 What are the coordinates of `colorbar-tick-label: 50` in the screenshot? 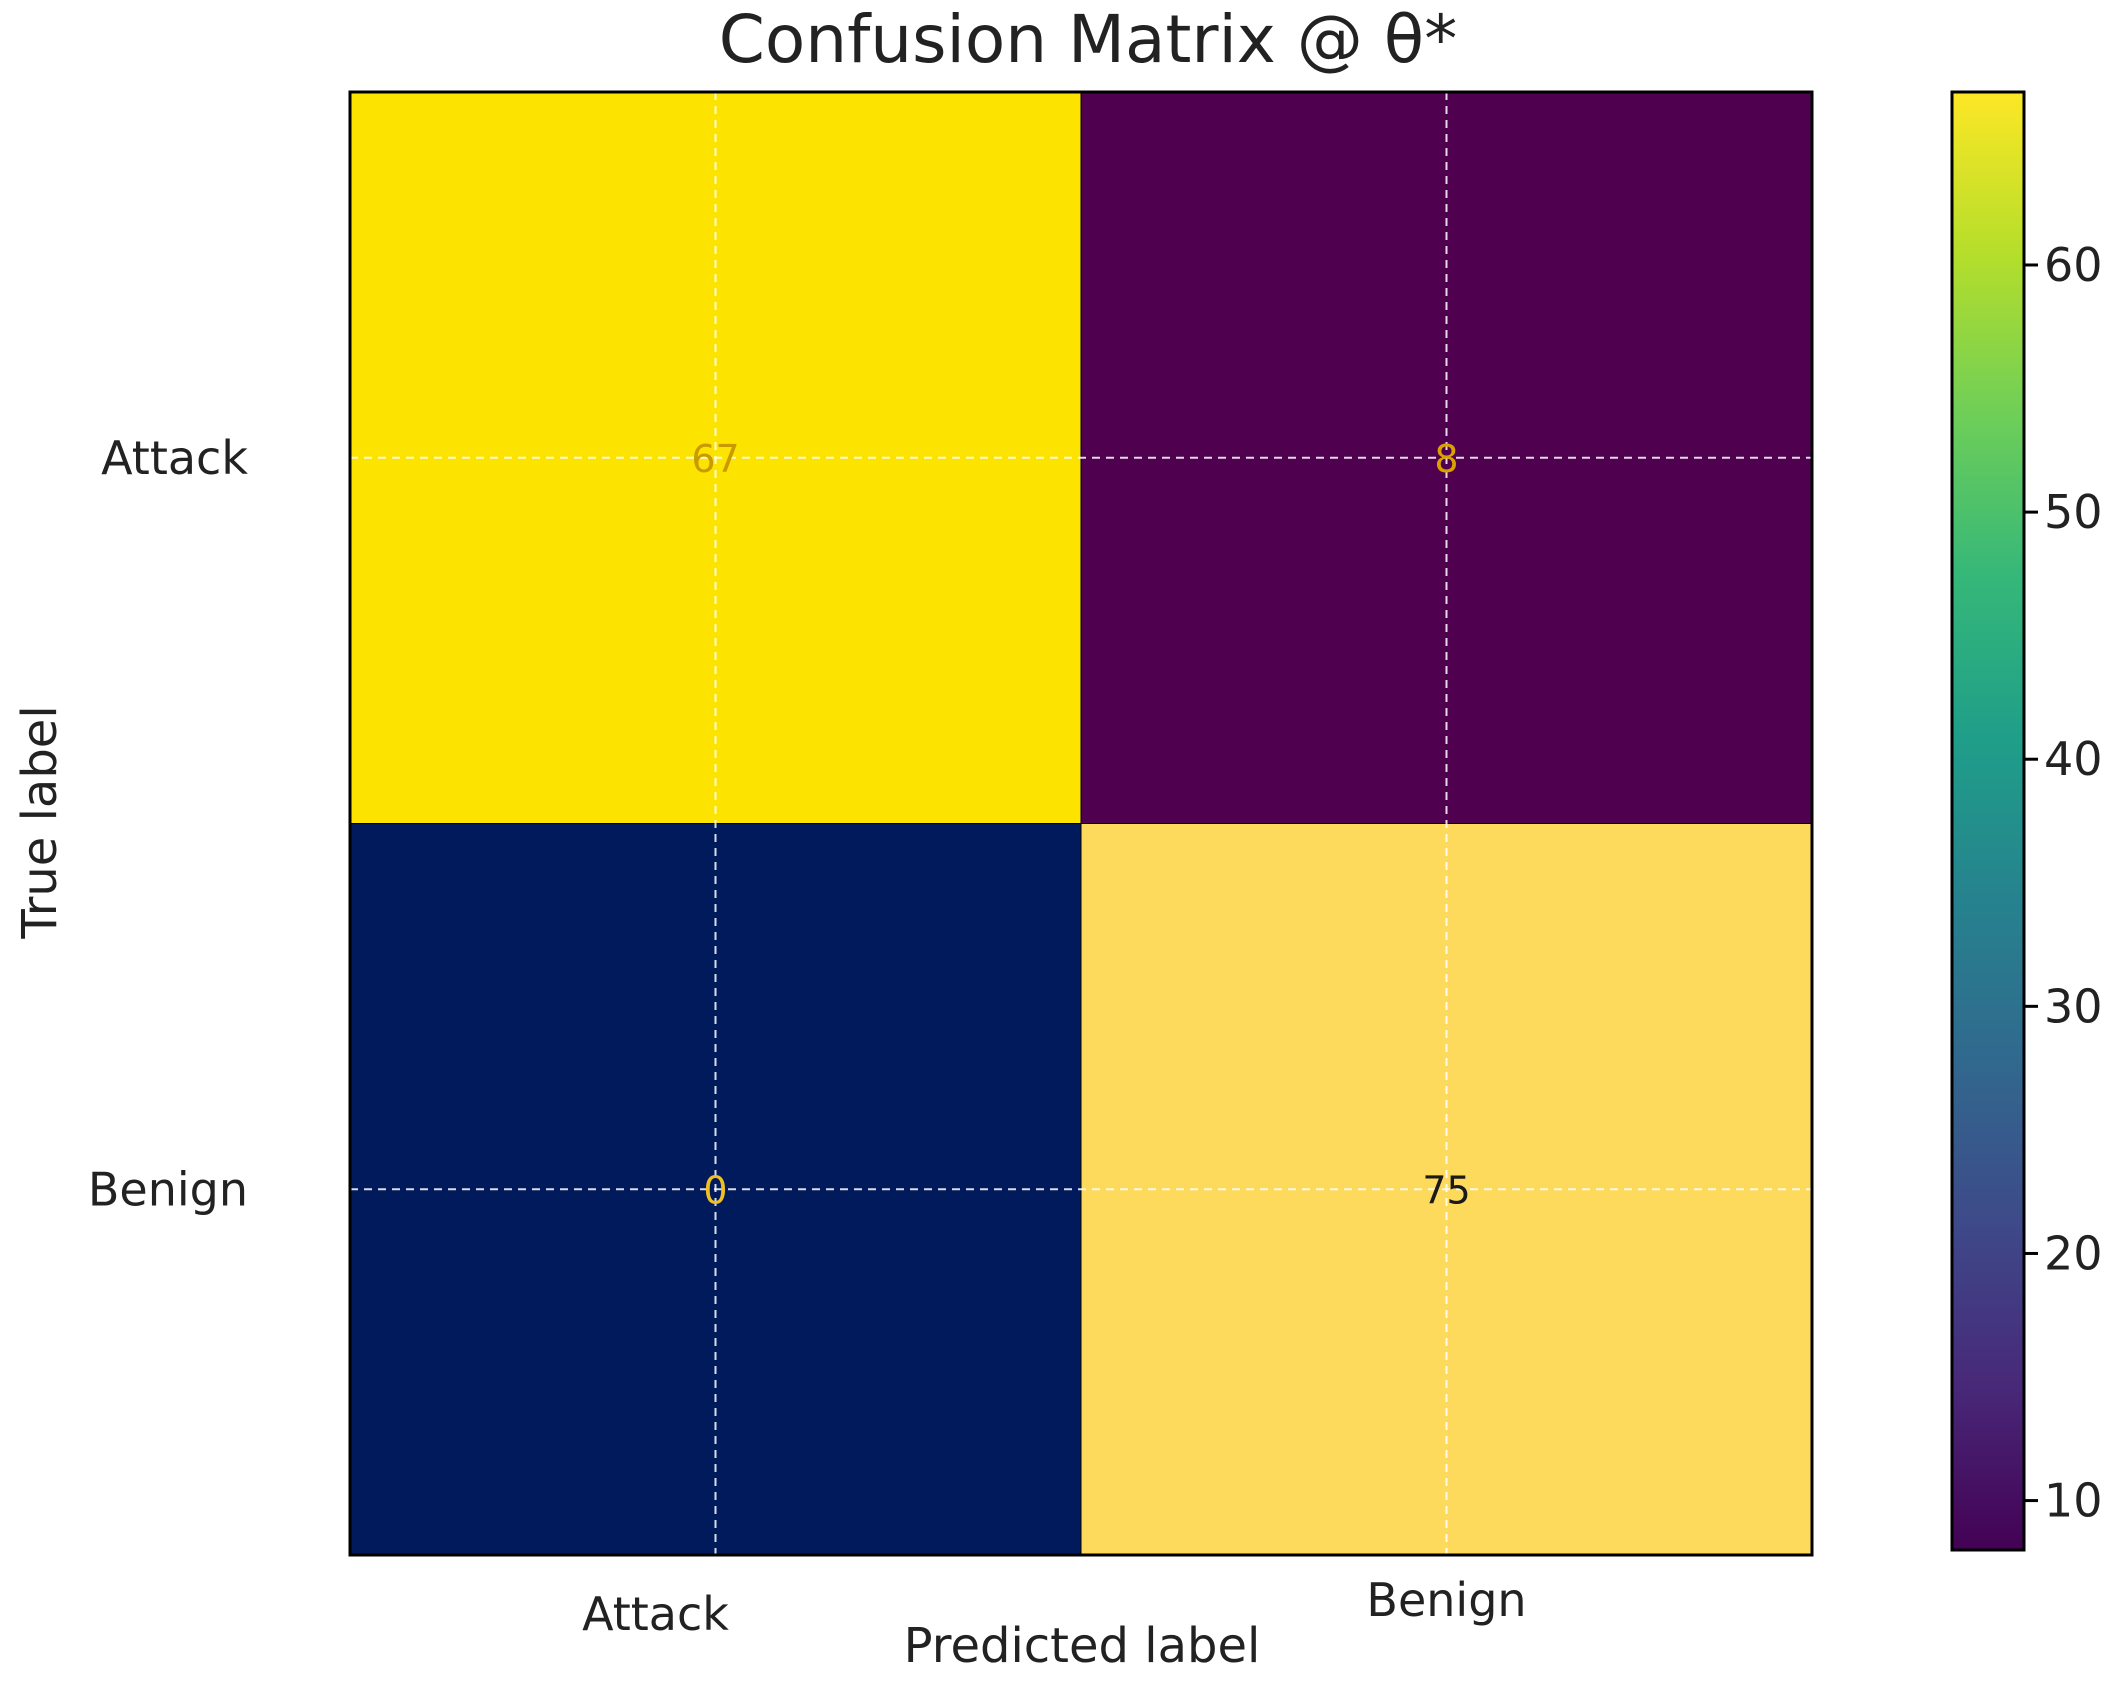 It's located at (2073, 512).